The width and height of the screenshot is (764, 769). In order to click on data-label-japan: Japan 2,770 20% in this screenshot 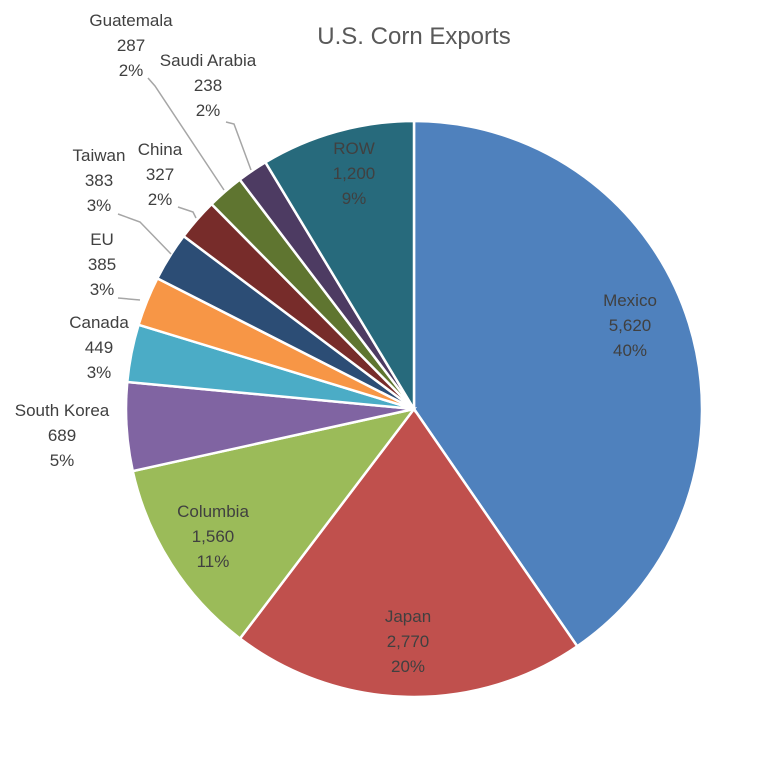, I will do `click(408, 641)`.